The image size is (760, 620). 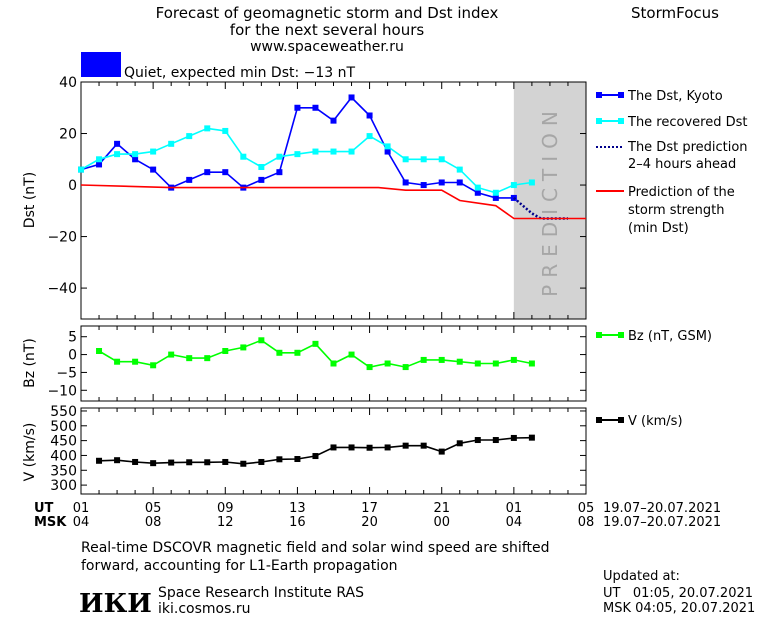 What do you see at coordinates (369, 522) in the screenshot?
I see `msk-tick-label: 20` at bounding box center [369, 522].